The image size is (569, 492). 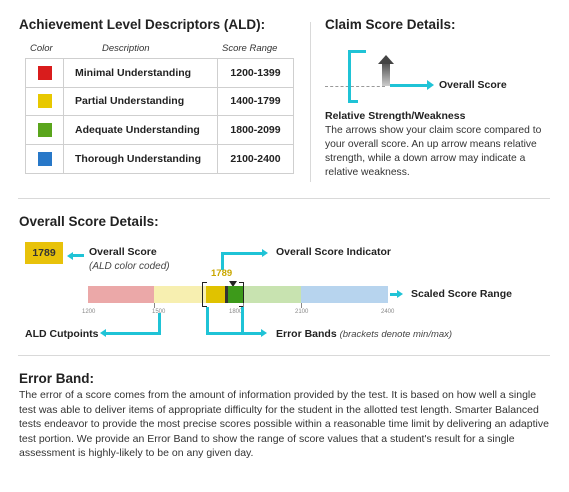 I want to click on ald-row-adequate: Adequate Understanding 1800-2099, so click(x=159, y=130).